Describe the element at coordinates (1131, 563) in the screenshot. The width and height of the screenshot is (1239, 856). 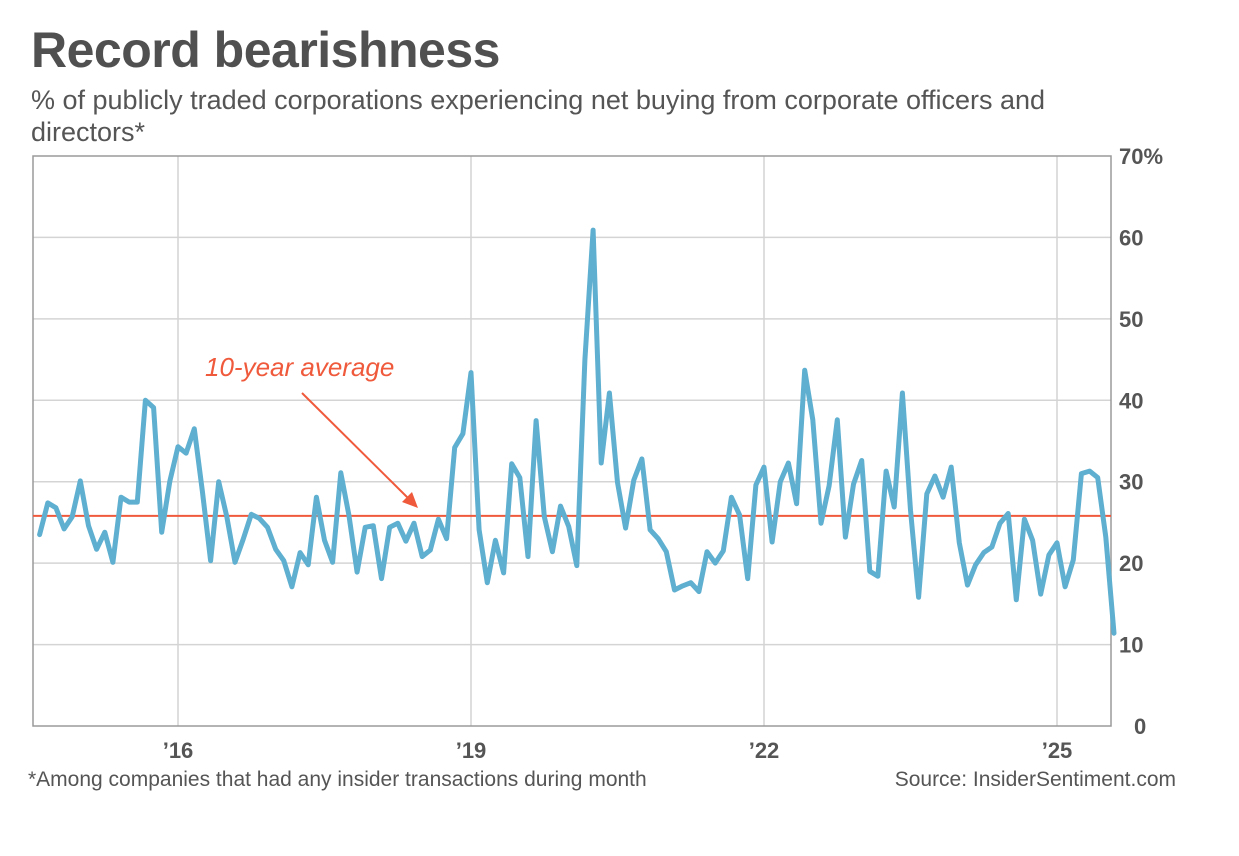
I see `y-tick-label: 20` at that location.